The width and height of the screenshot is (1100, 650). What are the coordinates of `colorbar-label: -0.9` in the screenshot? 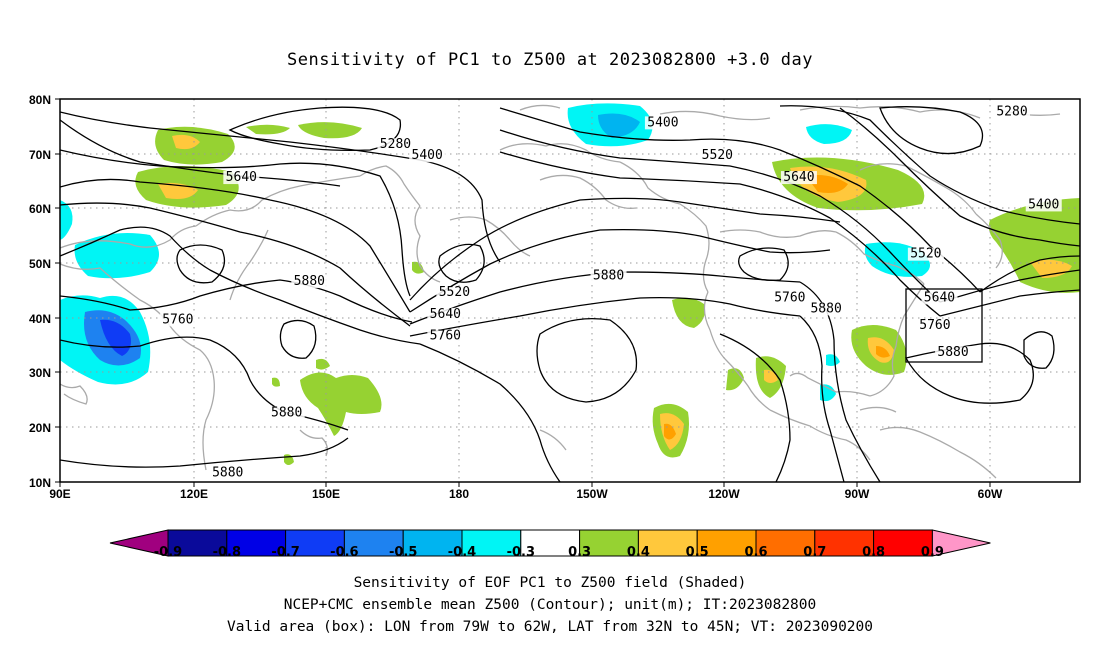 It's located at (168, 552).